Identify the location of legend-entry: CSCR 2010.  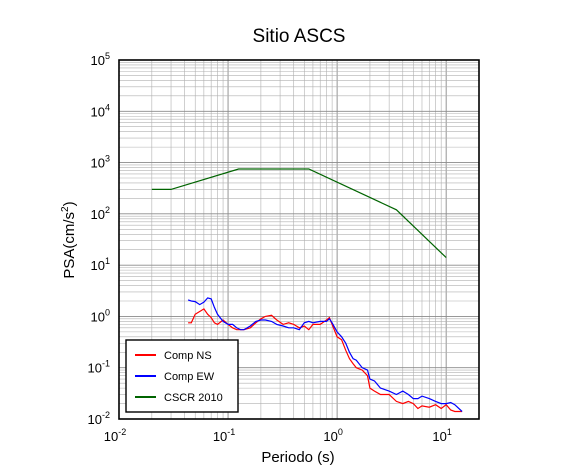
(193, 398).